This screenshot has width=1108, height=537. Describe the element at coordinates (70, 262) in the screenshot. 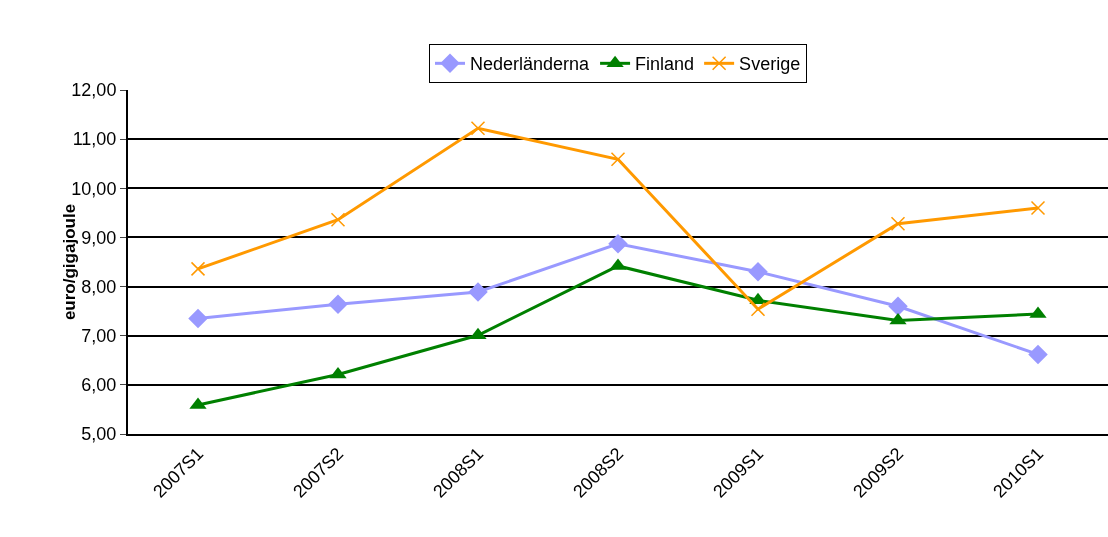

I see `y-axis-title: euro/gigajoule` at that location.